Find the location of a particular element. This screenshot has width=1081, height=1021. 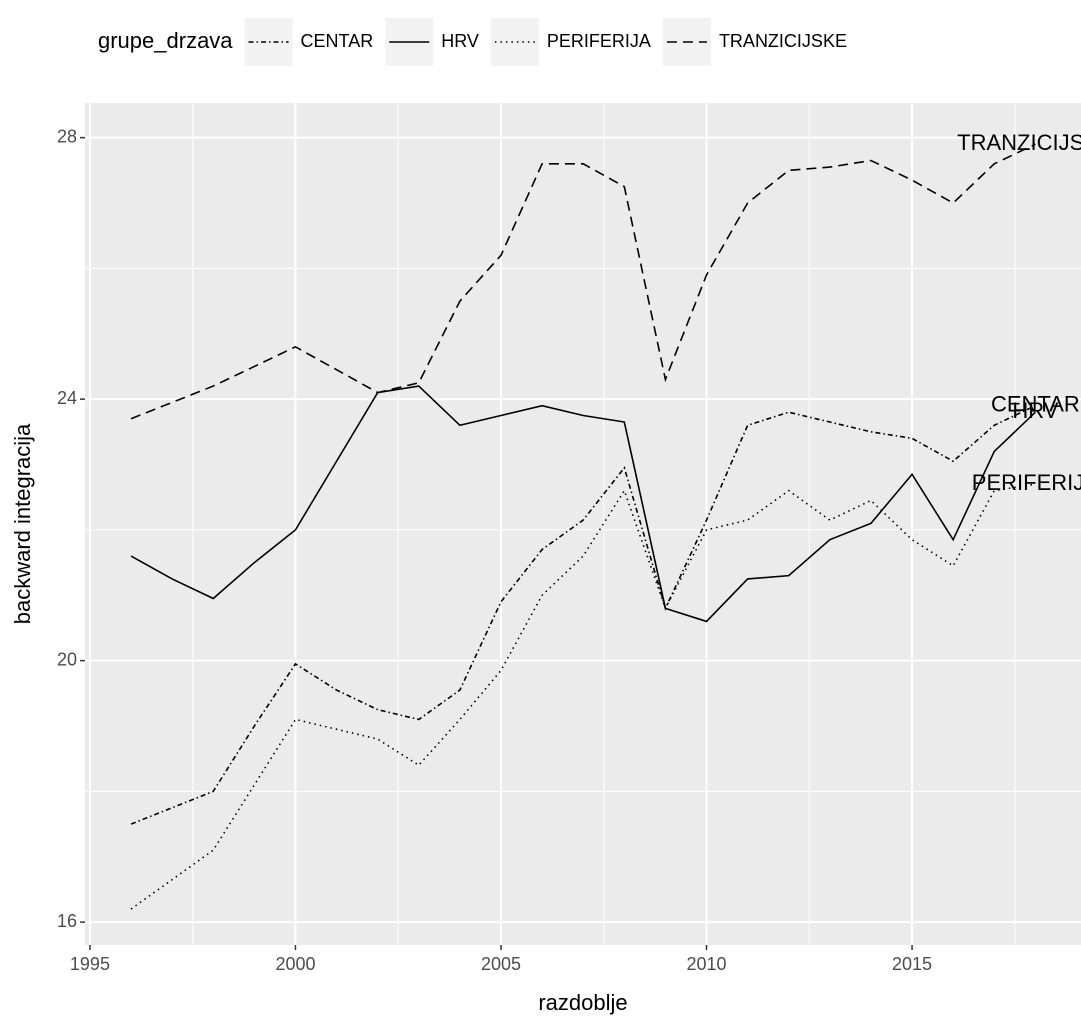

legend-label: PERIFERIJA is located at coordinates (599, 41).